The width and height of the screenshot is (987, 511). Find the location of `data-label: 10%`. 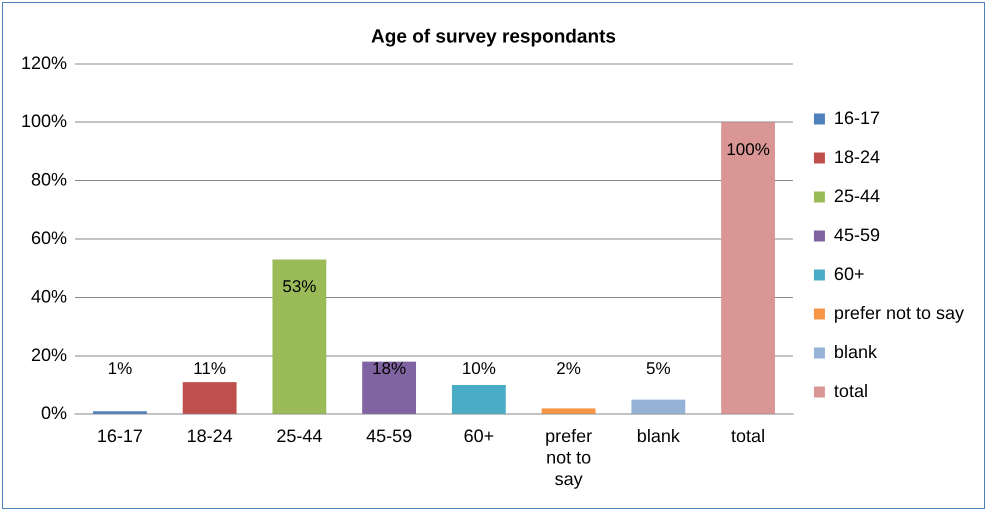

data-label: 10% is located at coordinates (479, 368).